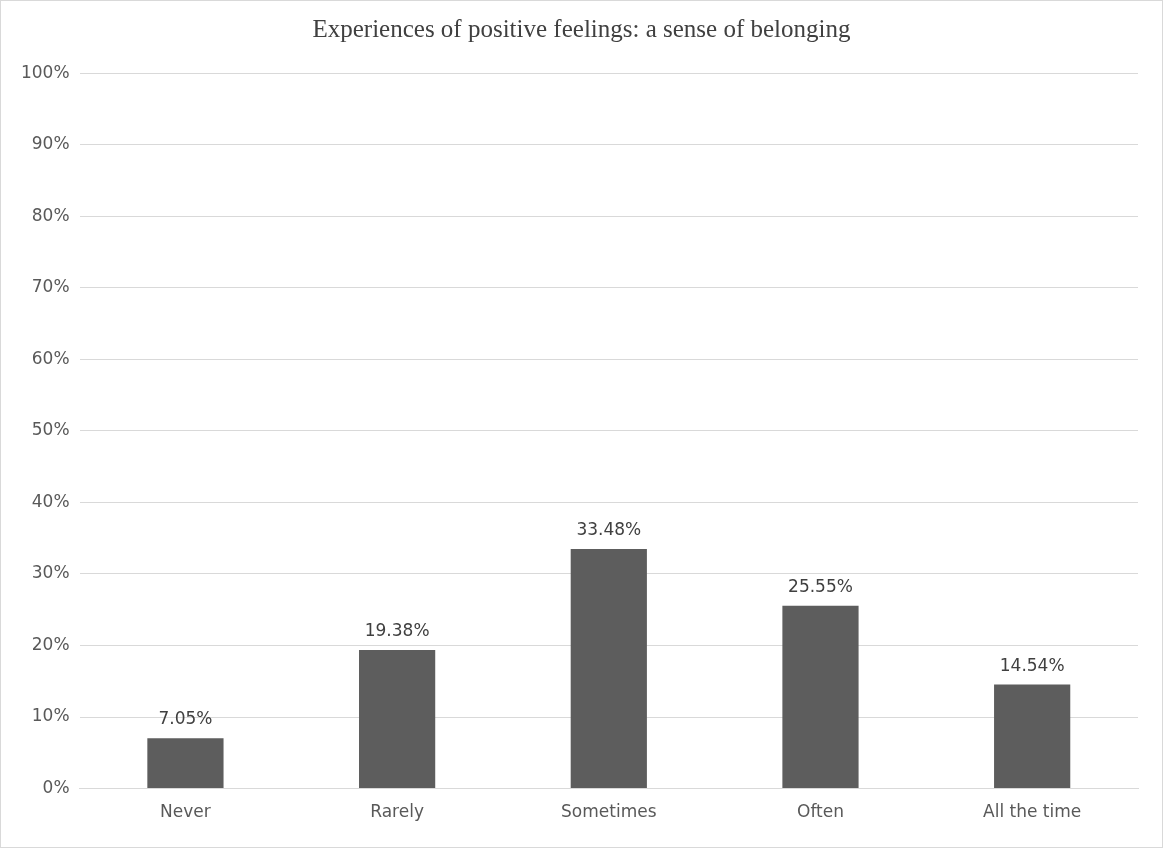 Image resolution: width=1163 pixels, height=848 pixels. Describe the element at coordinates (45, 71) in the screenshot. I see `y-tick-label: 100%` at that location.